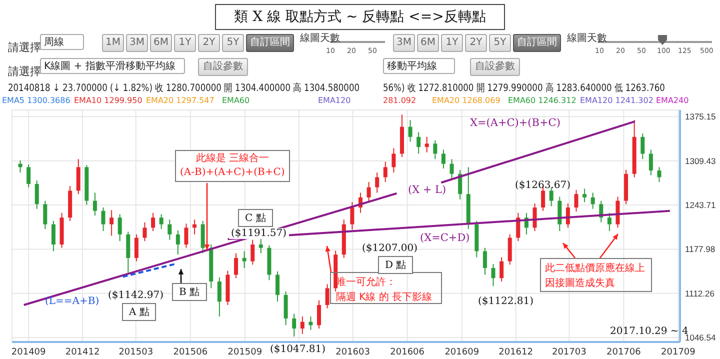 Image resolution: width=720 pixels, height=359 pixels. I want to click on annotation: ($1122.81), so click(506, 301).